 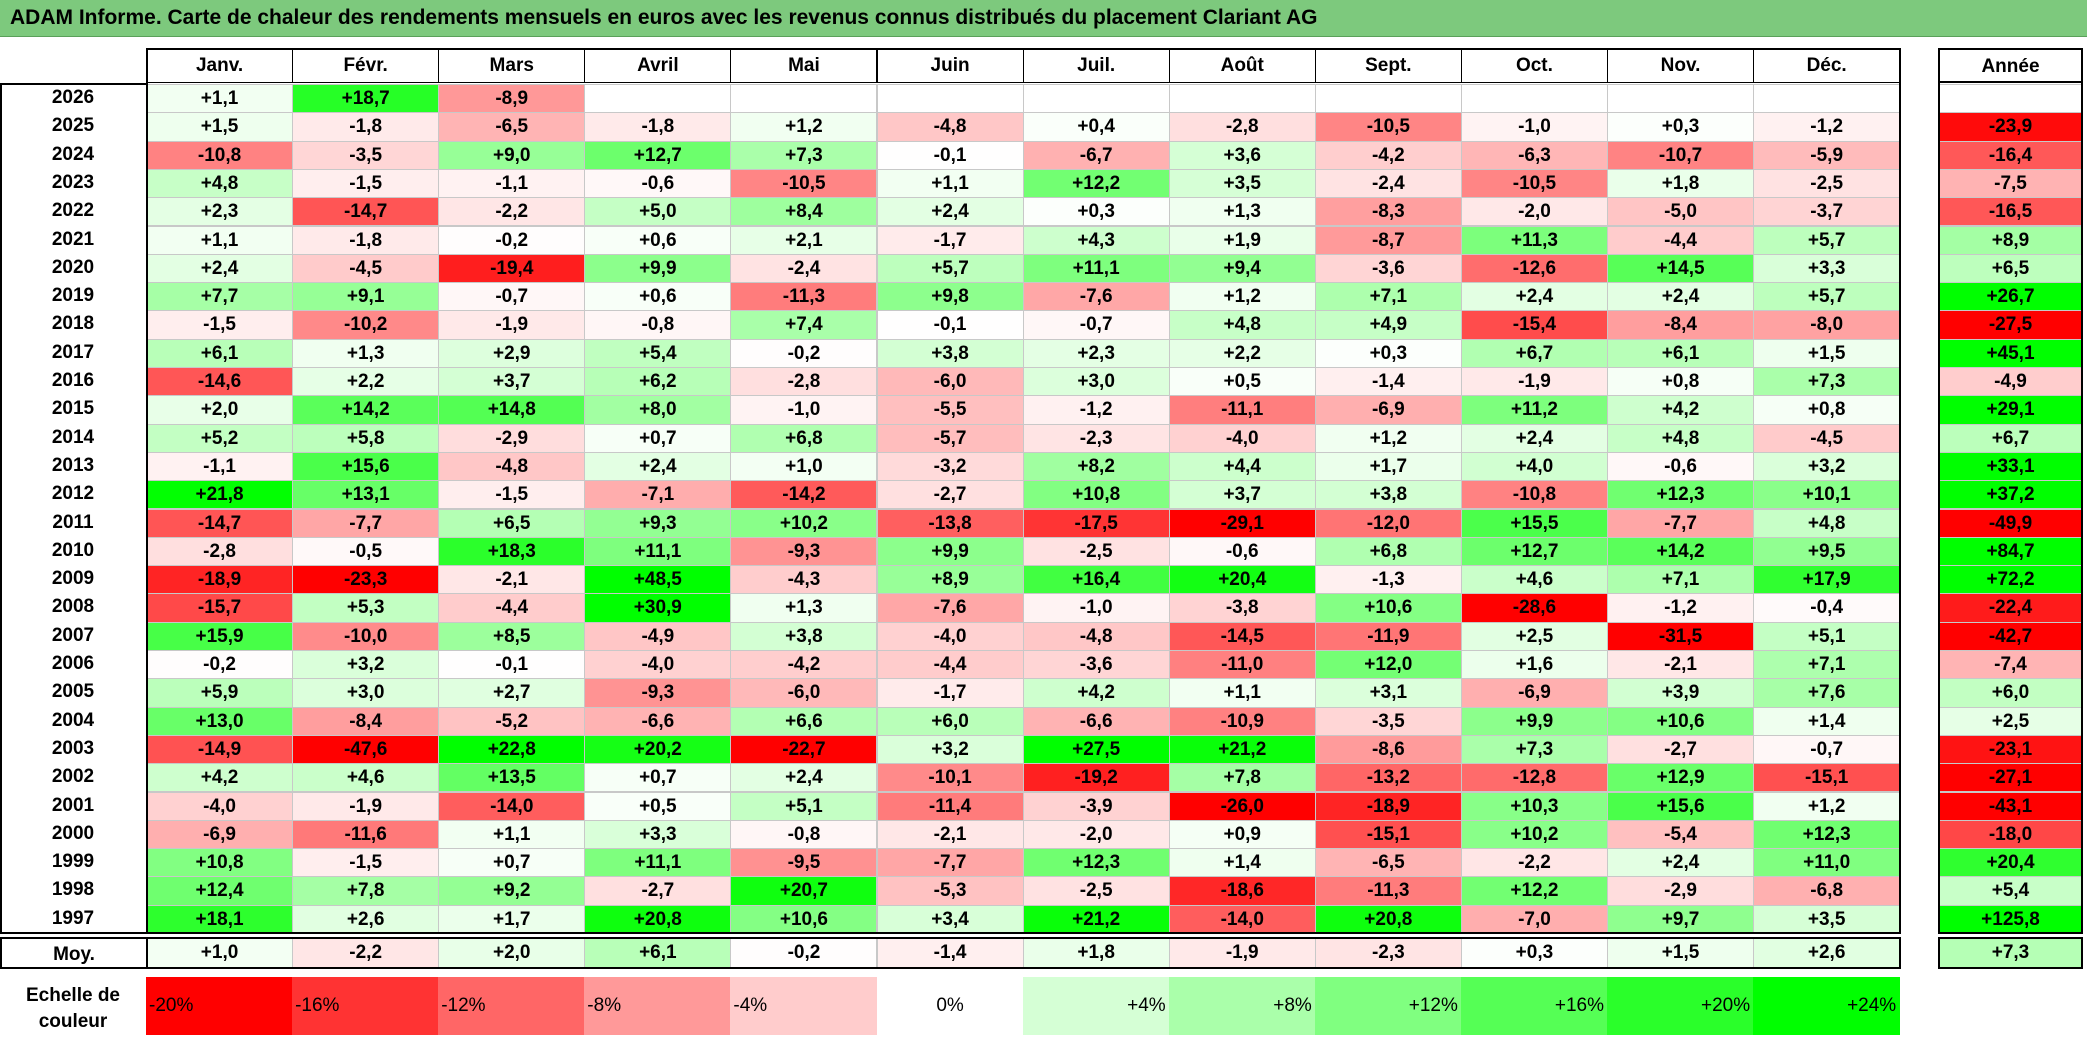 I want to click on annual-cell: +2,5, so click(x=2010, y=721).